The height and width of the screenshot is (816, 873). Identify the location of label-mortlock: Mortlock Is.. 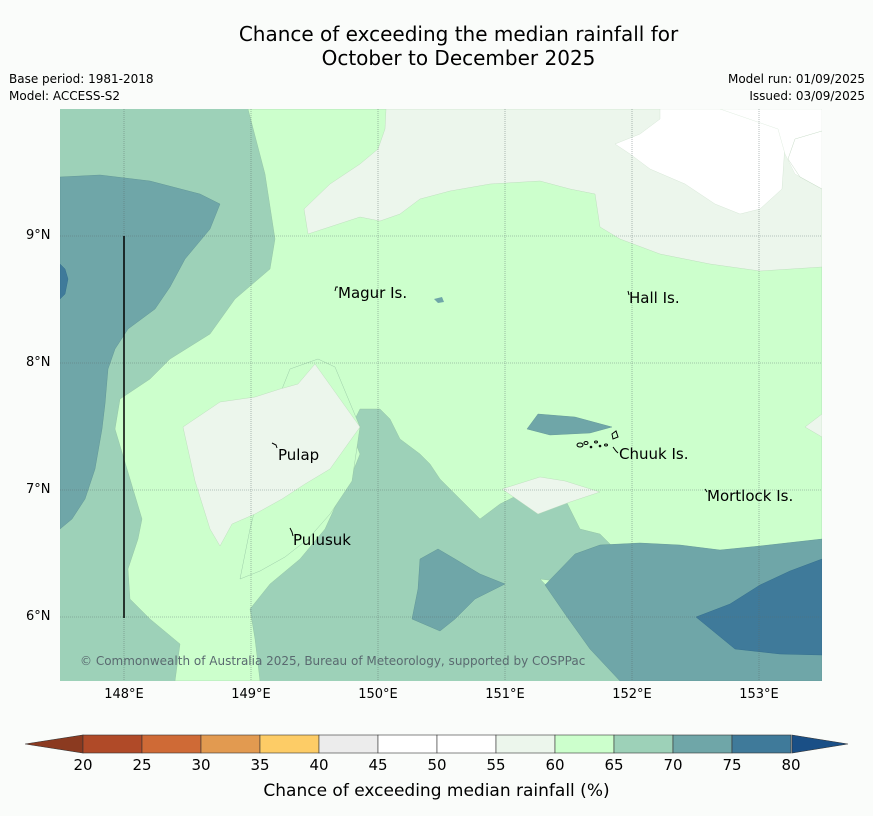
(750, 496).